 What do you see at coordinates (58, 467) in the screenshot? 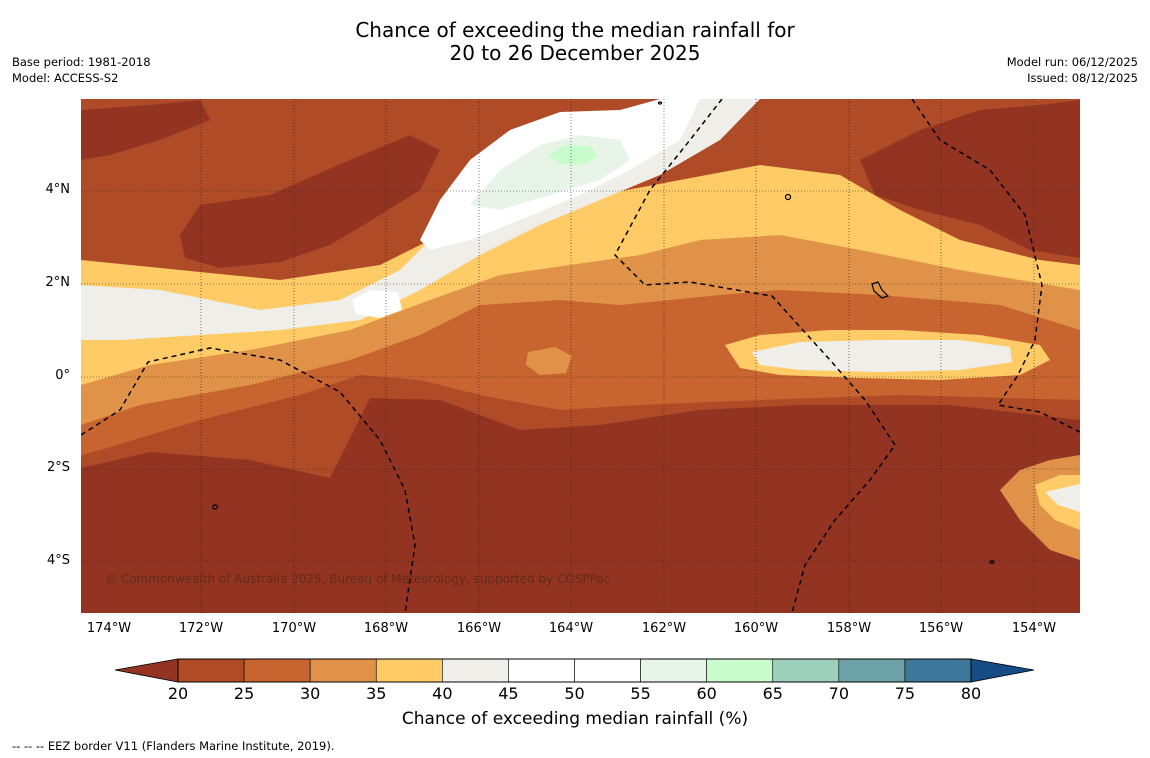
I see `lat-label-2s: 2°S` at bounding box center [58, 467].